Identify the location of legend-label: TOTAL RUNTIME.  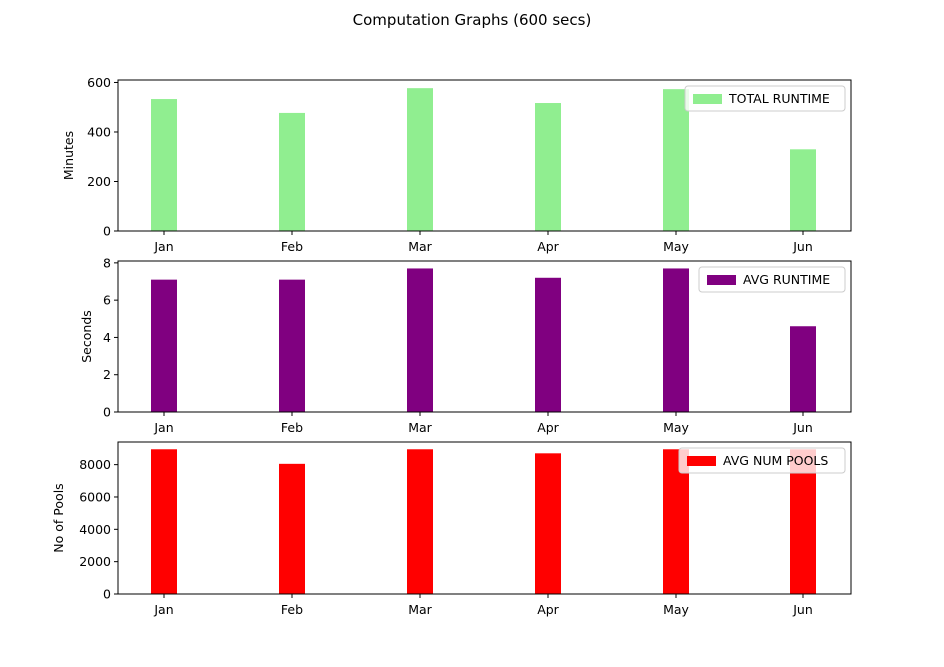
(779, 98).